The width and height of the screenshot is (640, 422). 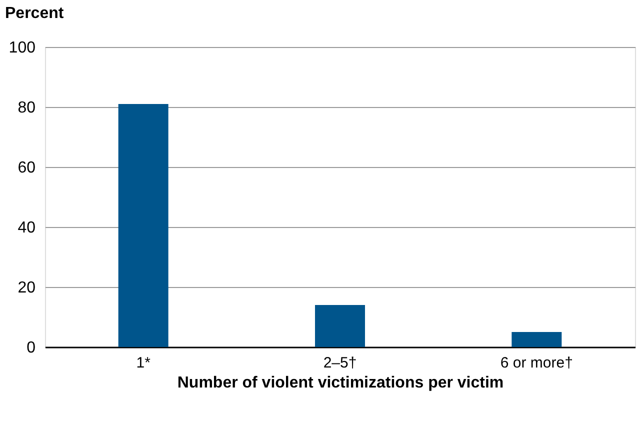 I want to click on x-tick-label: 6 or more†, so click(x=536, y=363).